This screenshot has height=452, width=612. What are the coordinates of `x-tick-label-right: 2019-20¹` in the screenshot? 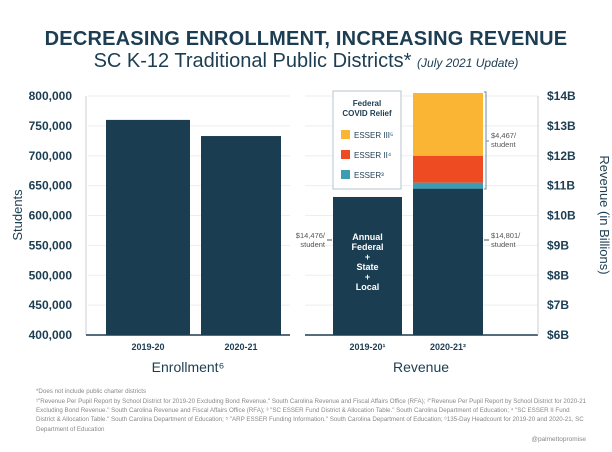 It's located at (367, 347).